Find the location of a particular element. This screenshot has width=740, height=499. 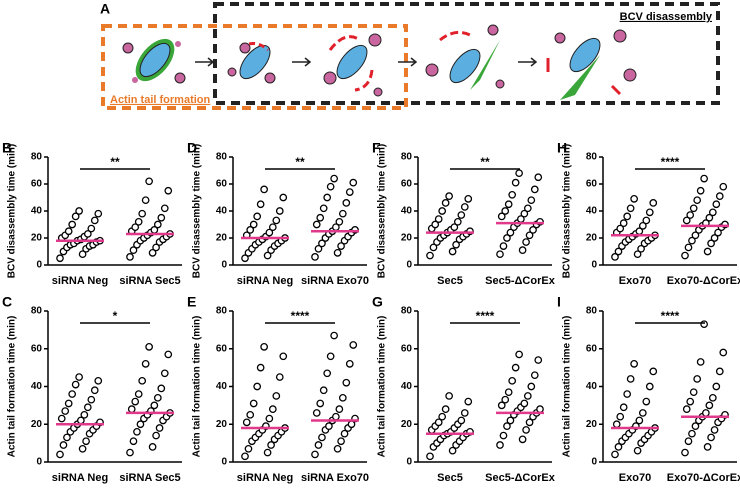

x-tick-label: siRNA Sec5 is located at coordinates (149, 478).